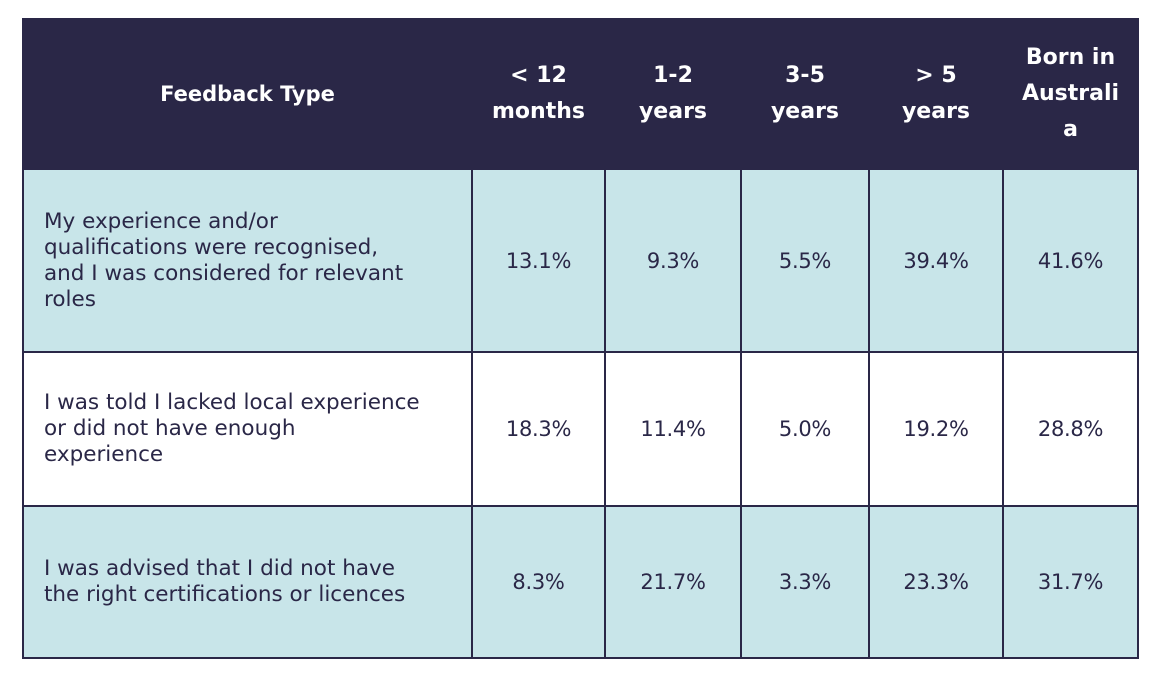 Image resolution: width=1158 pixels, height=676 pixels. What do you see at coordinates (936, 260) in the screenshot?
I see `value-cell: 39.4%` at bounding box center [936, 260].